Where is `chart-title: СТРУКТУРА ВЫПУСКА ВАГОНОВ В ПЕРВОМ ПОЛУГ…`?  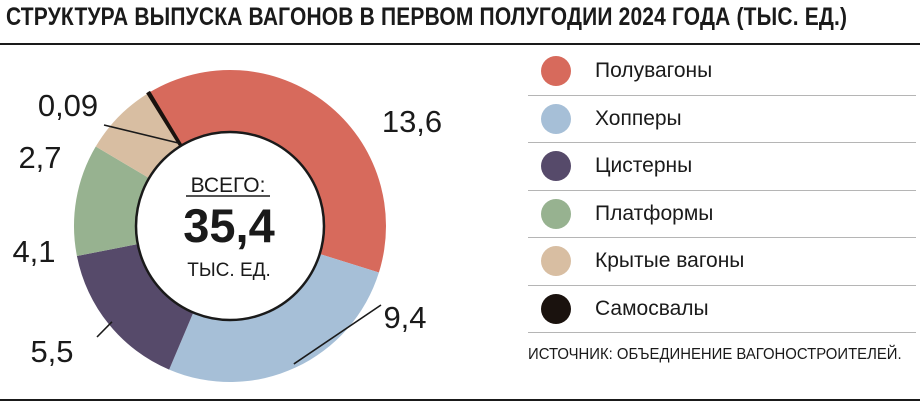 chart-title: СТРУКТУРА ВЫПУСКА ВАГОНОВ В ПЕРВОМ ПОЛУГ… is located at coordinates (427, 17).